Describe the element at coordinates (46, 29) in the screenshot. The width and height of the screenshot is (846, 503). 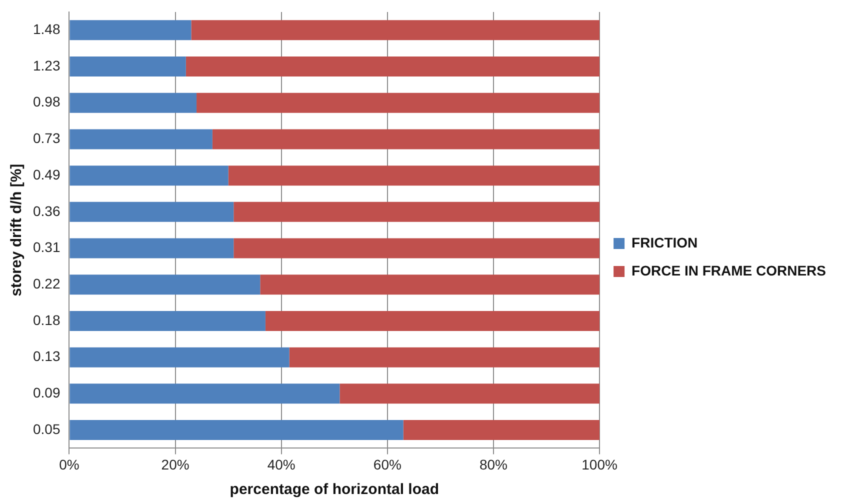
I see `y-tick-label: 1.48` at that location.